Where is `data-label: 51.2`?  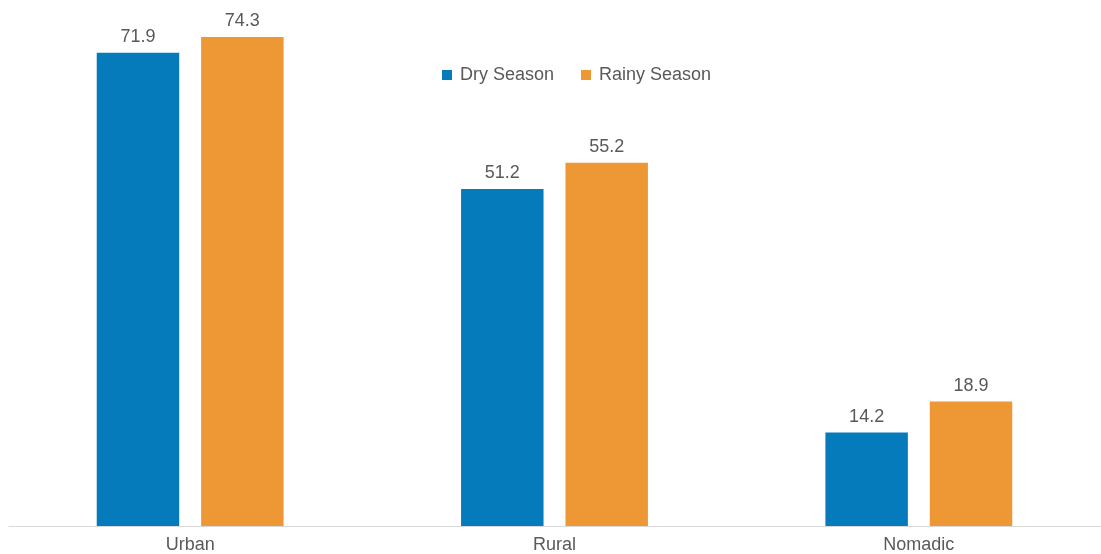 data-label: 51.2 is located at coordinates (502, 172).